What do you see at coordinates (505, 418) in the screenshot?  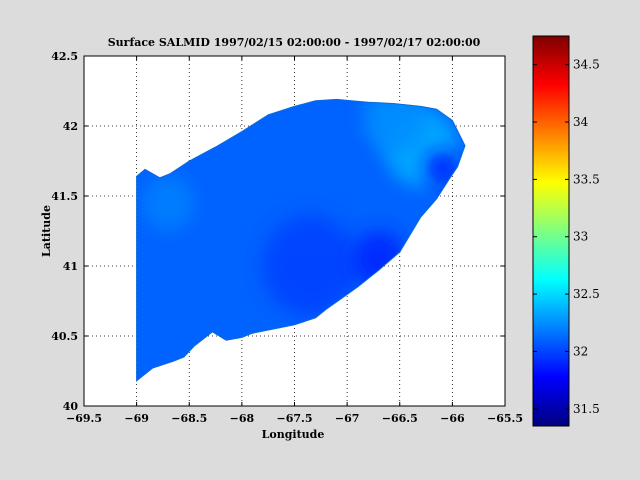 I see `x-tick-label: −65.5` at bounding box center [505, 418].